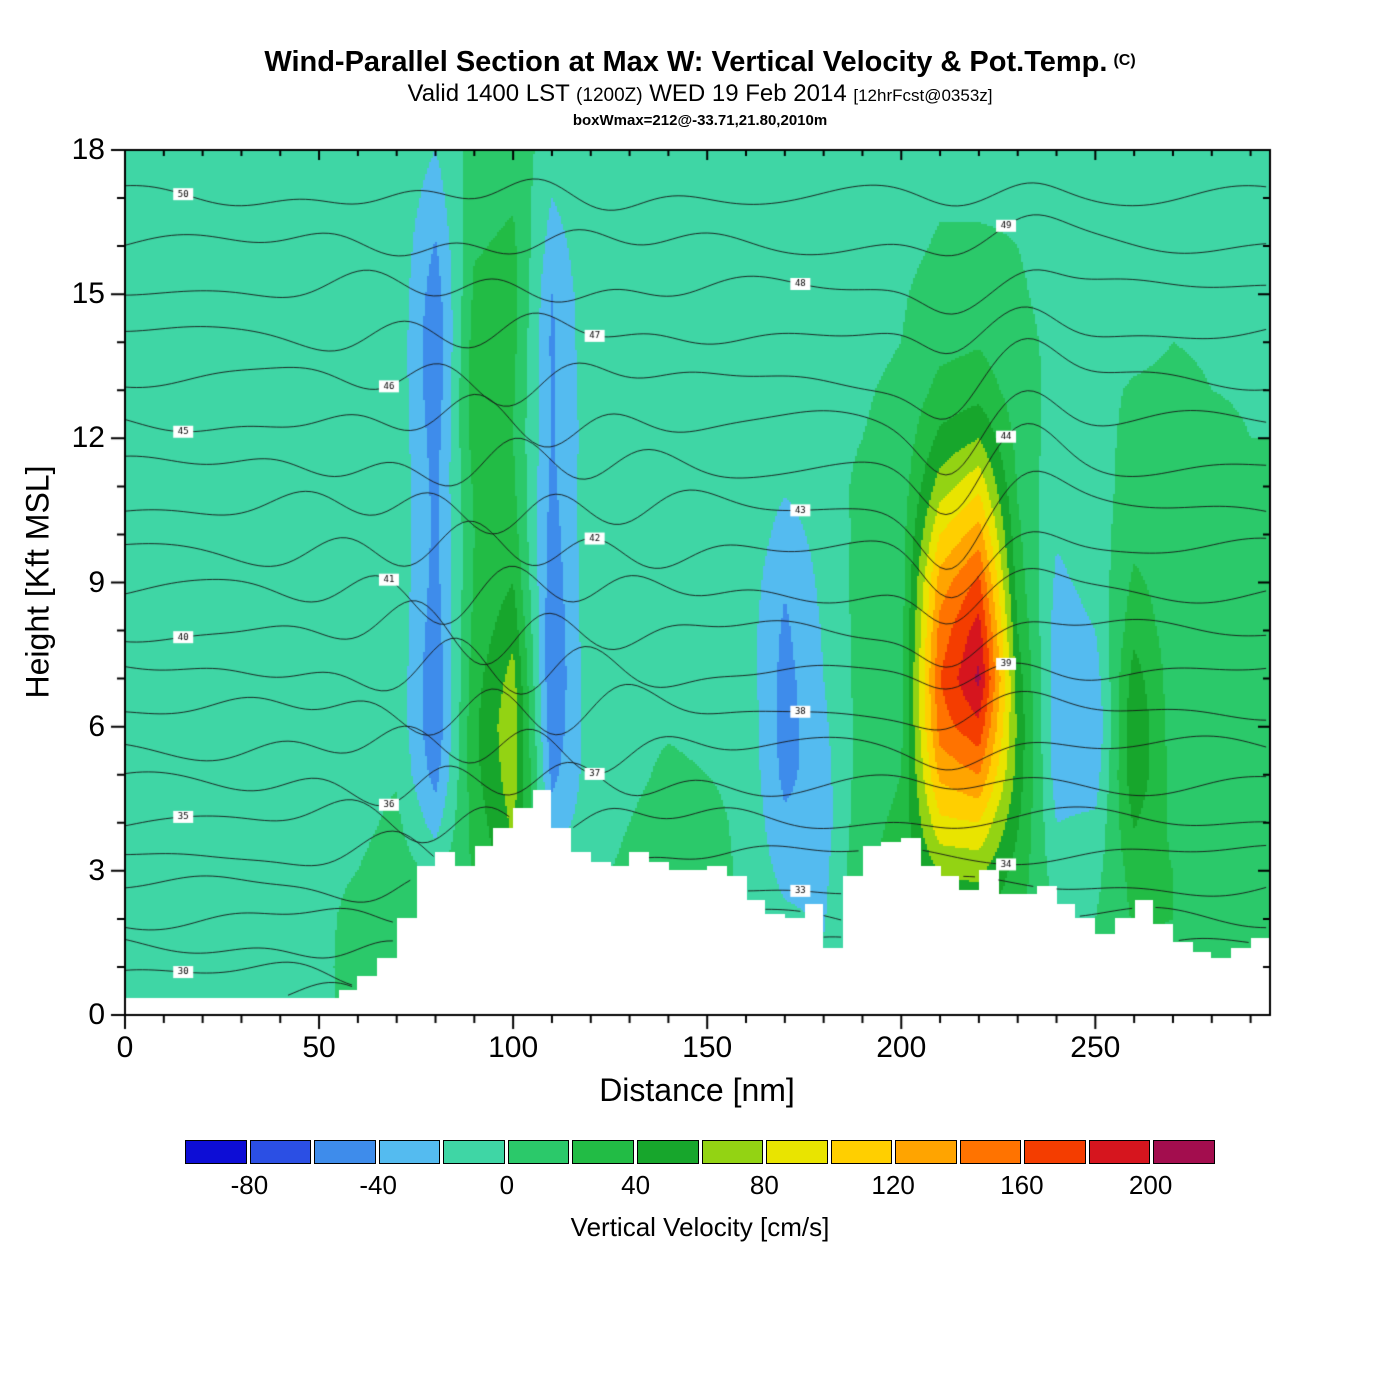 The image size is (1400, 1400). What do you see at coordinates (1095, 1047) in the screenshot?
I see `x-tick-label: 250` at bounding box center [1095, 1047].